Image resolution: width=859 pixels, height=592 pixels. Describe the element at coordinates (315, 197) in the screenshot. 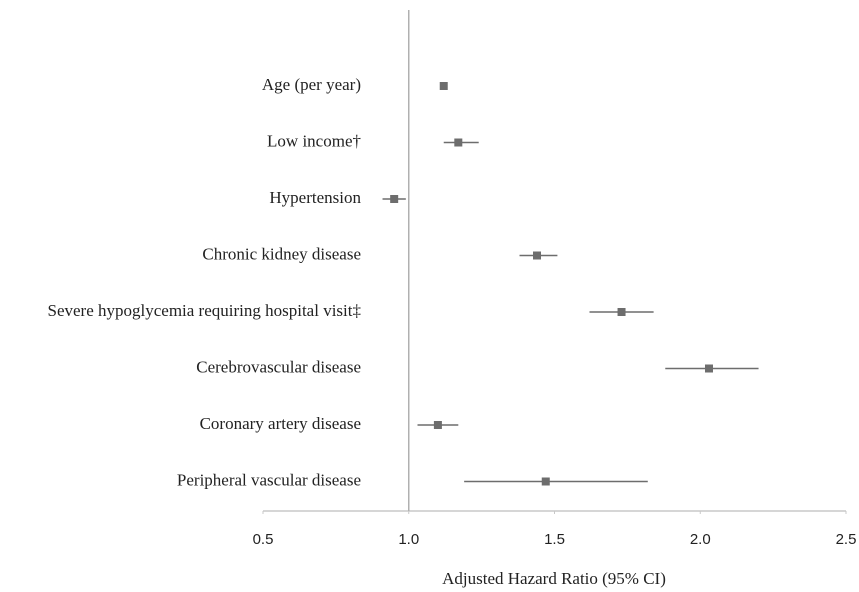

I see `y-tick-label: Hypertension` at that location.